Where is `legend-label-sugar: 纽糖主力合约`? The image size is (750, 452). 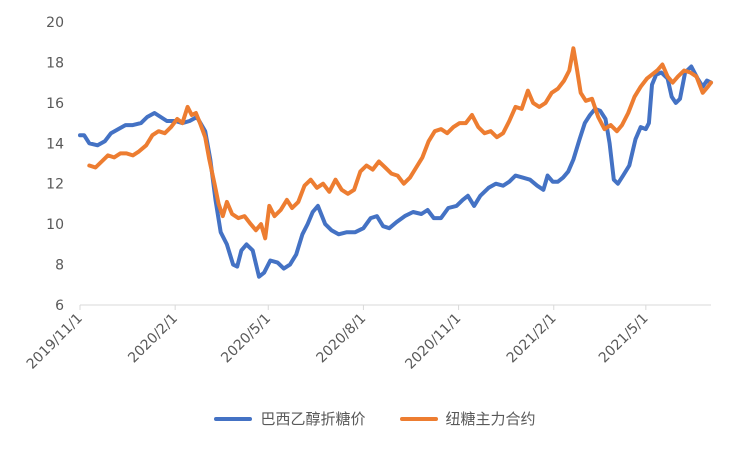
legend-label-sugar: 纽糖主力合约 is located at coordinates (490, 419).